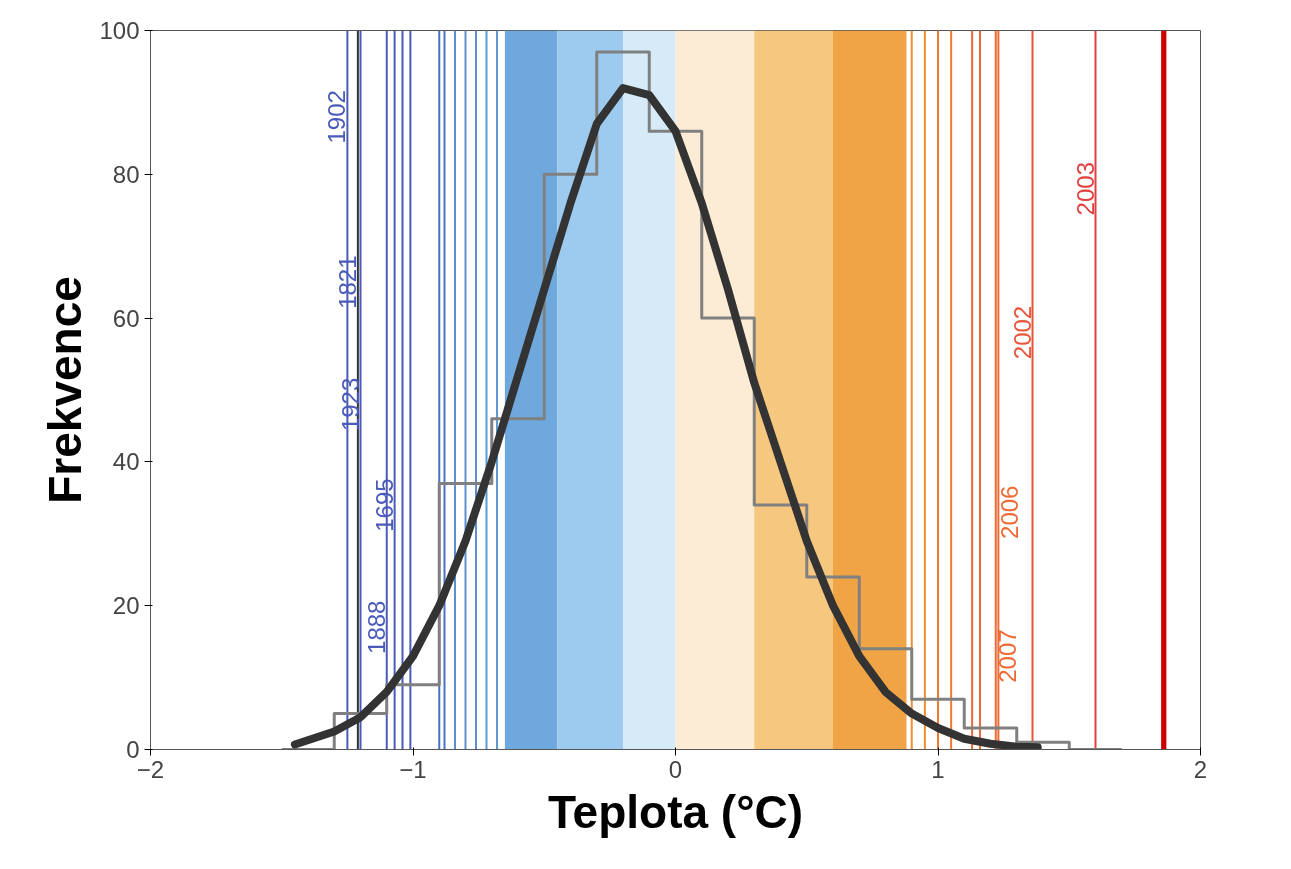  What do you see at coordinates (384, 505) in the screenshot?
I see `annotation: 1695` at bounding box center [384, 505].